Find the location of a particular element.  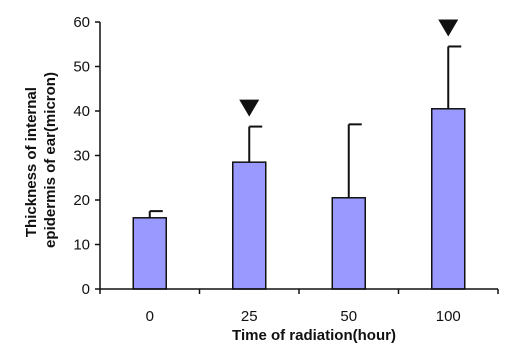

y-axis-tick-labels: 0 10 20 30 40 50 60 is located at coordinates (81, 156).